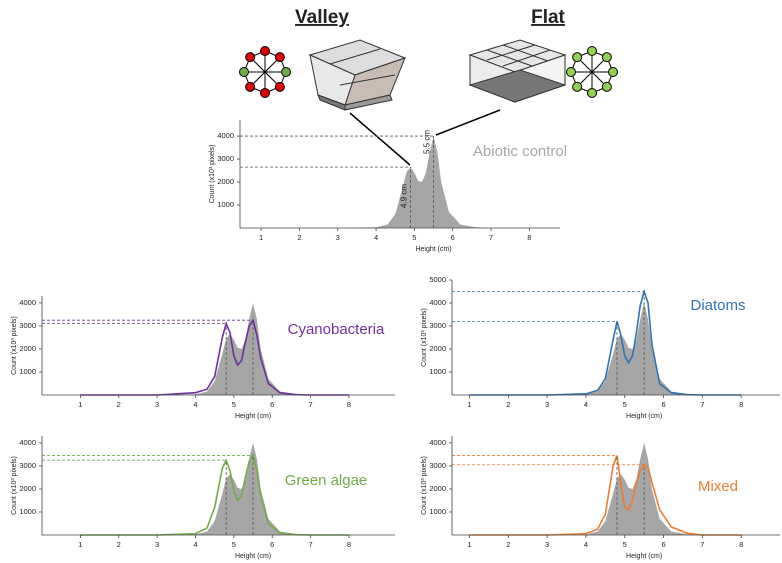 The image size is (782, 563). I want to click on flat-surface, so click(517, 71).